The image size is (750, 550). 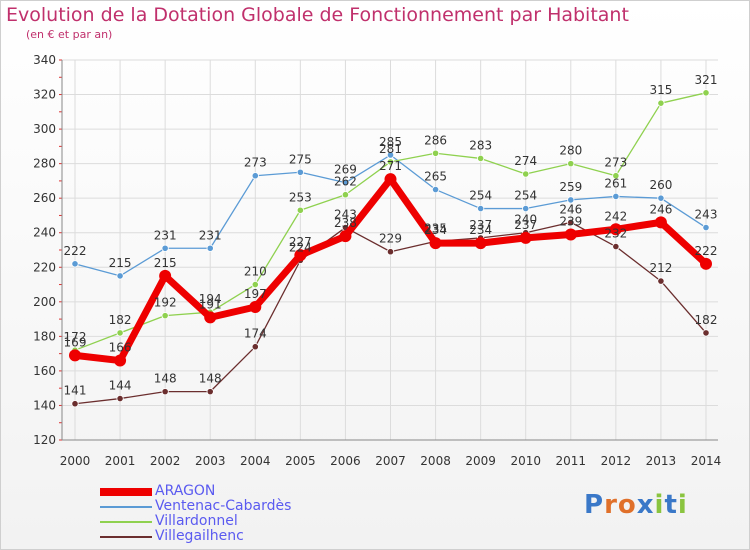 What do you see at coordinates (120, 263) in the screenshot?
I see `data-label-ventenac-cabard-s: 215` at bounding box center [120, 263].